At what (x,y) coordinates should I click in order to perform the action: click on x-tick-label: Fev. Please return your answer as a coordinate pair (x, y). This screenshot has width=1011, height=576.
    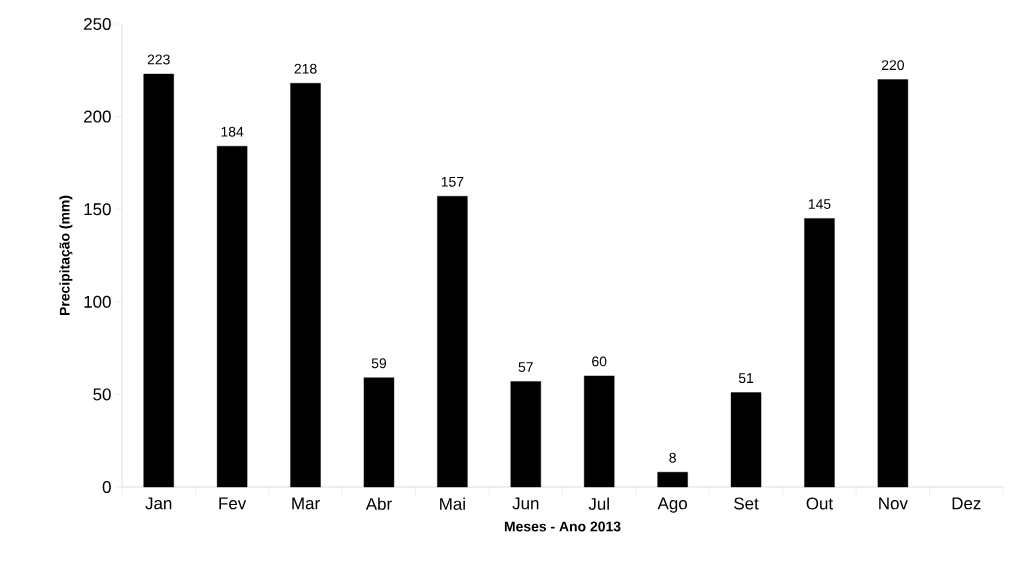
    Looking at the image, I should click on (233, 503).